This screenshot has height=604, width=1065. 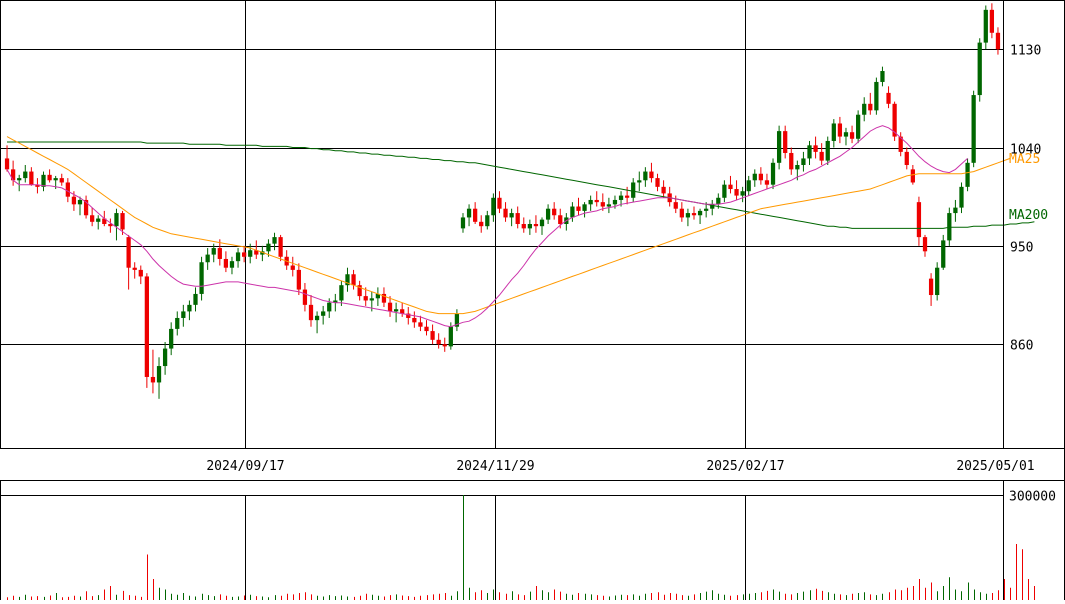 I want to click on price-tick-label: 860, so click(x=1021, y=346).